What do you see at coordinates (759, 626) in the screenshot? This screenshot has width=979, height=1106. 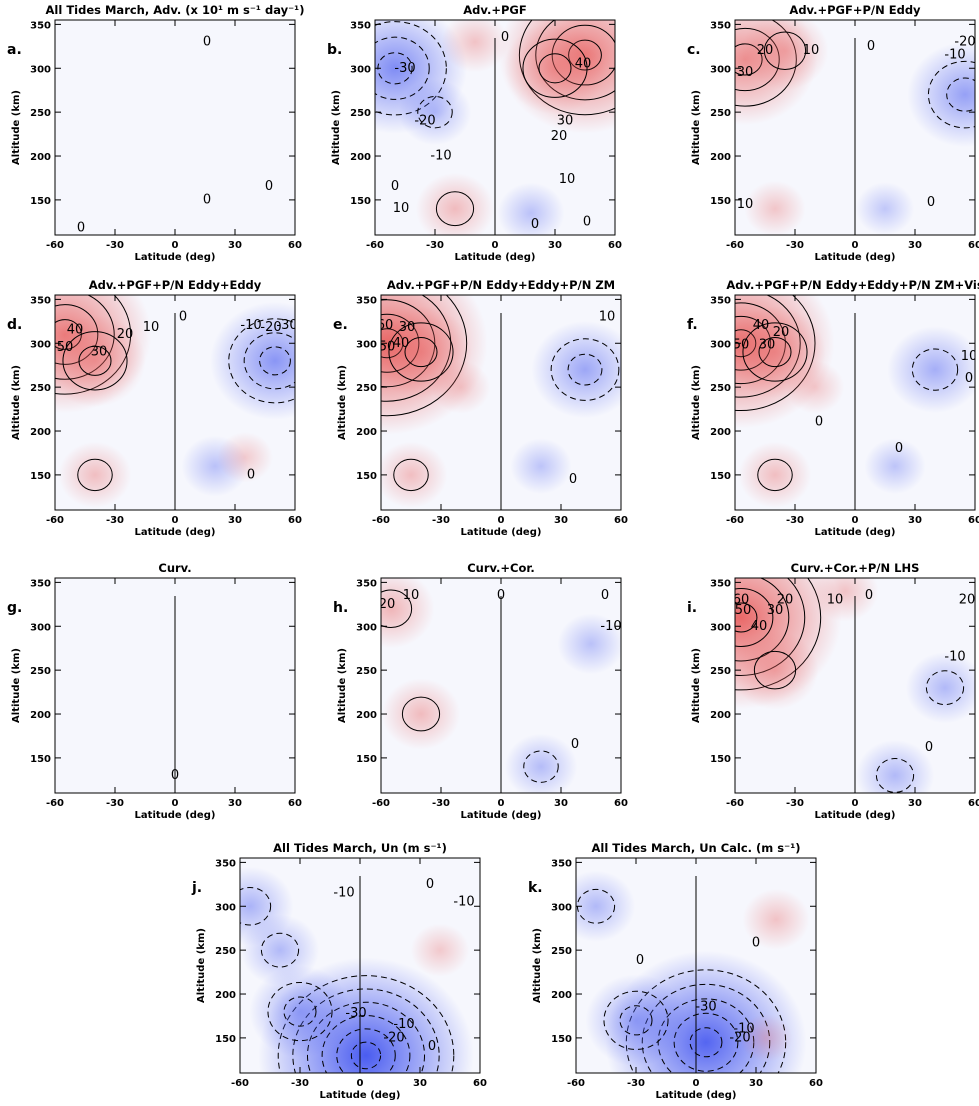 I see `contour-label: 40` at bounding box center [759, 626].